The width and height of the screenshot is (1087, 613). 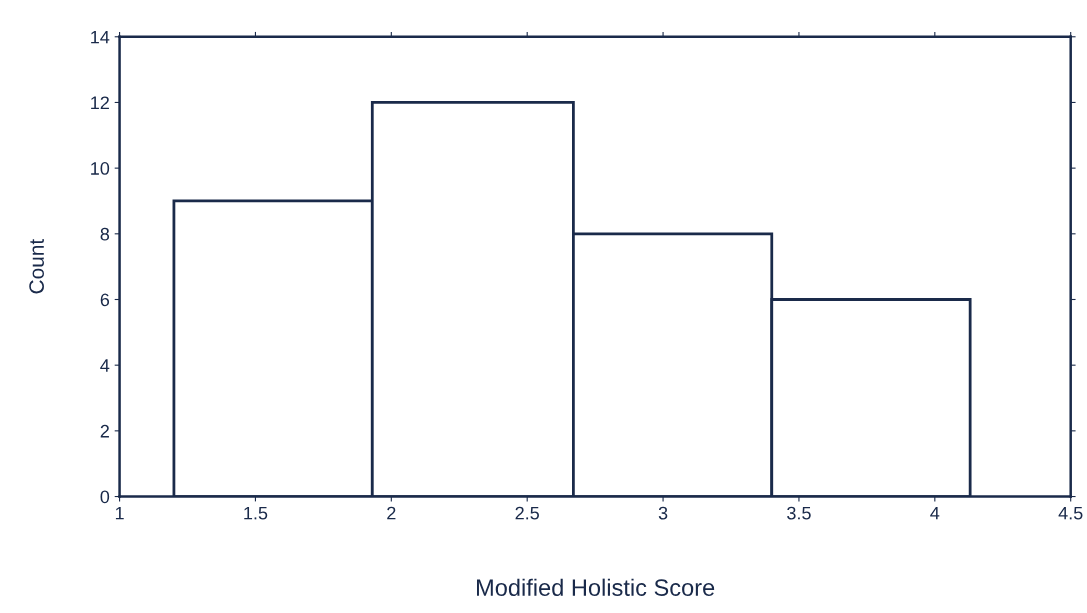 I want to click on y-tick-label: 2, so click(x=104, y=431).